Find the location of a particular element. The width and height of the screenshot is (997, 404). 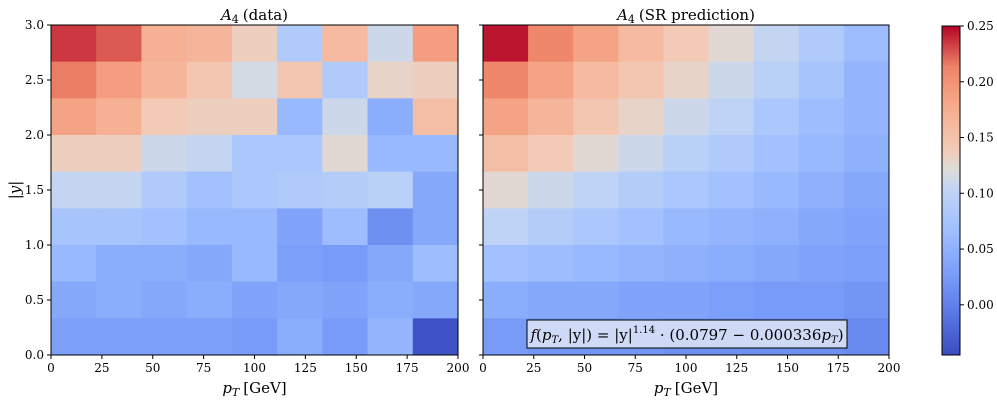

y-tick-label: 1.5 is located at coordinates (34, 190).